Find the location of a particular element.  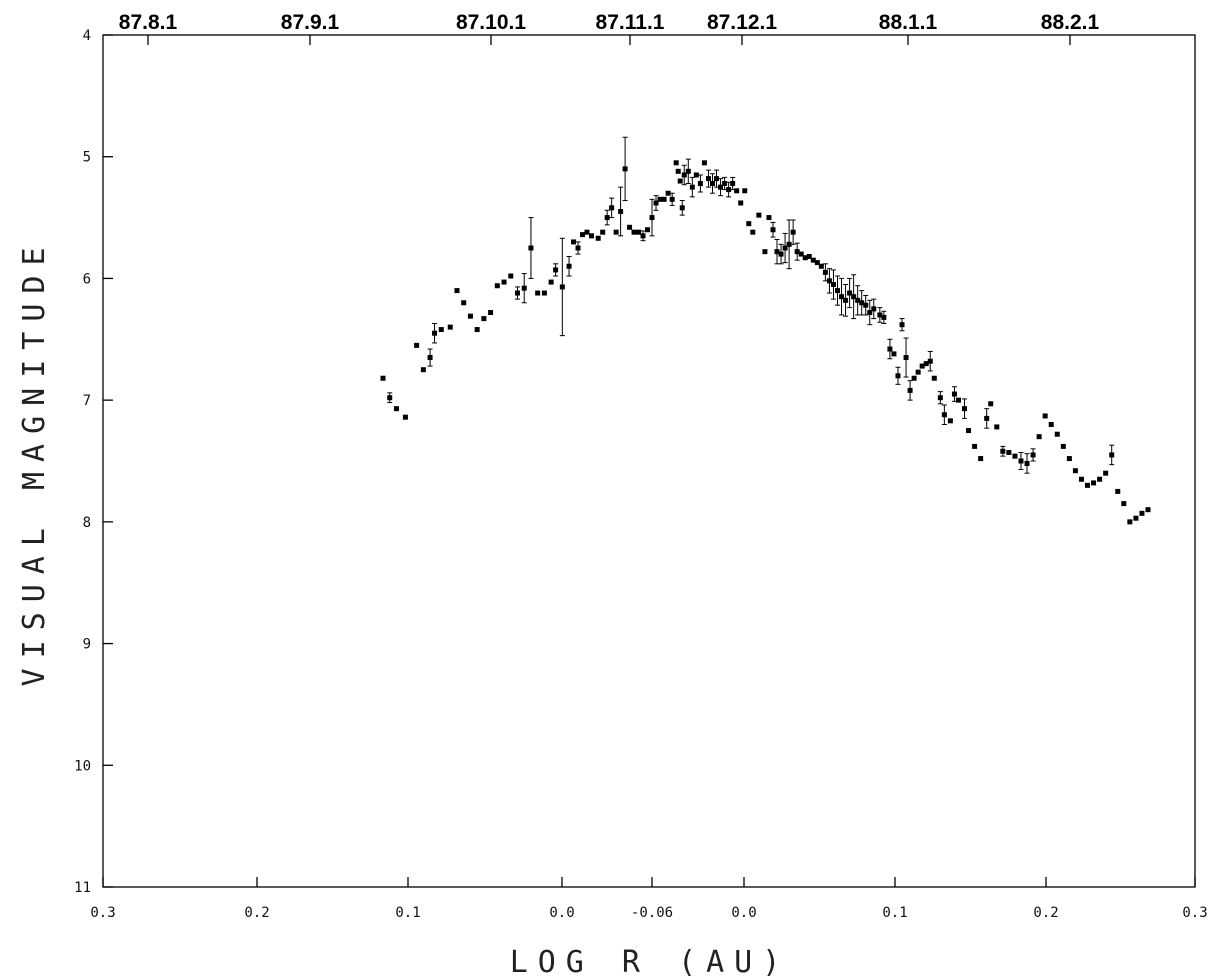

x-axis-title: LOG R (AU) is located at coordinates (650, 962).